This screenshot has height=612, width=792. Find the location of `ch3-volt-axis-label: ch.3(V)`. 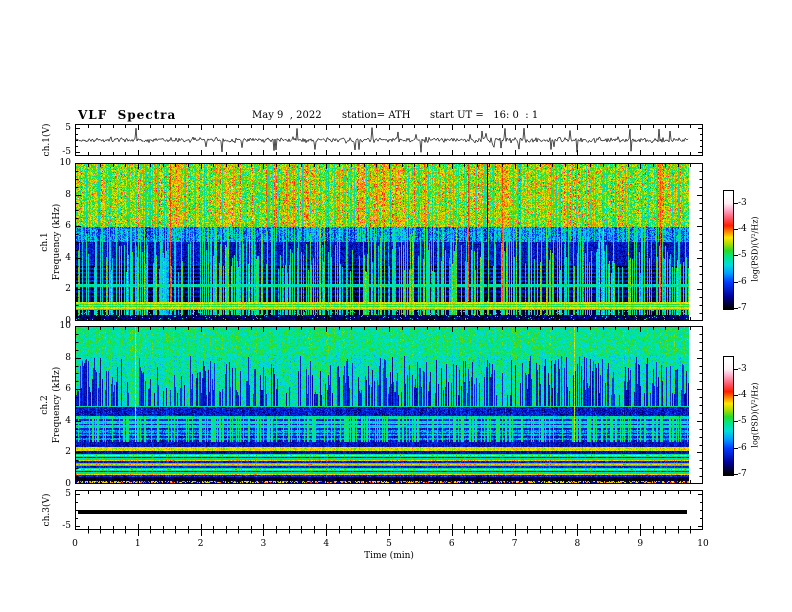

ch3-volt-axis-label: ch.3(V) is located at coordinates (47, 510).